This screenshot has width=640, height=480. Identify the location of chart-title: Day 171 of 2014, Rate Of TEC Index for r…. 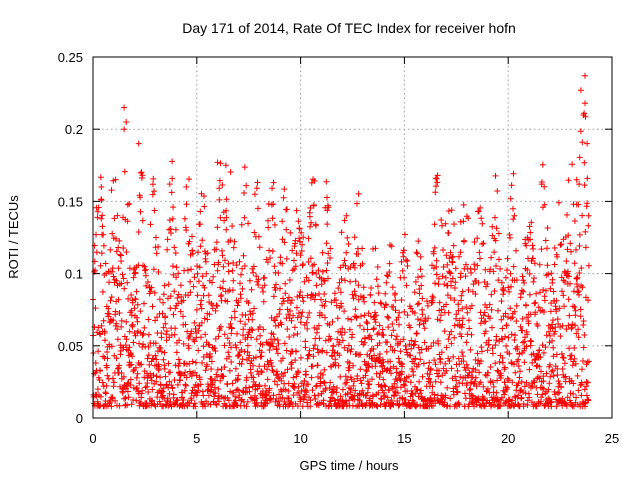
(349, 28).